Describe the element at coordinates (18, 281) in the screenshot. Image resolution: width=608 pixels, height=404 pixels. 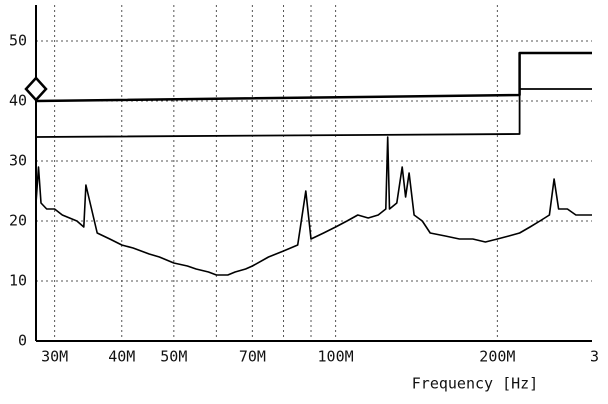
I see `y-tick-label: 10` at that location.